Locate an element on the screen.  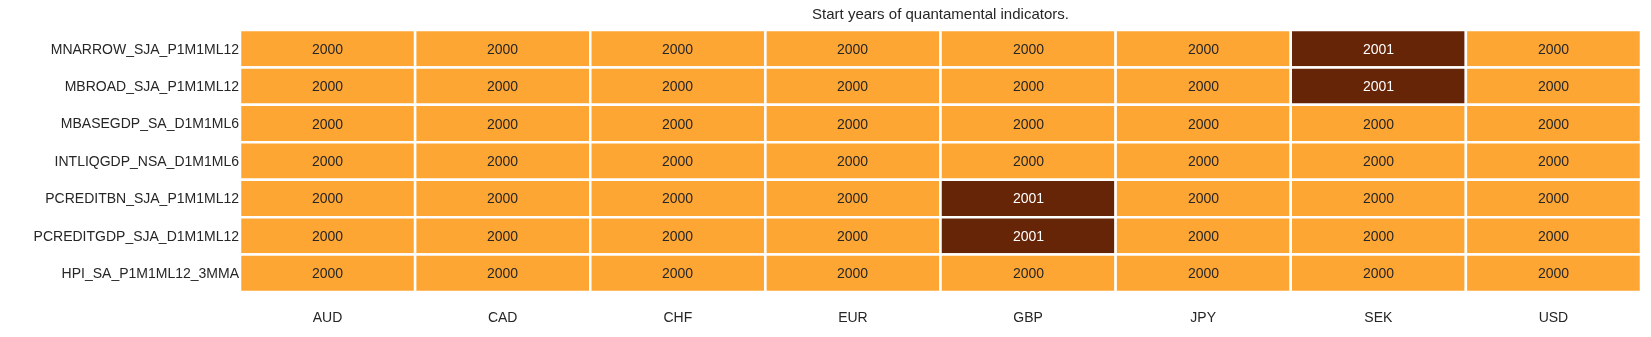
y-tick-label: INTLIQGDP_NSA_D1M1ML6 is located at coordinates (147, 160).